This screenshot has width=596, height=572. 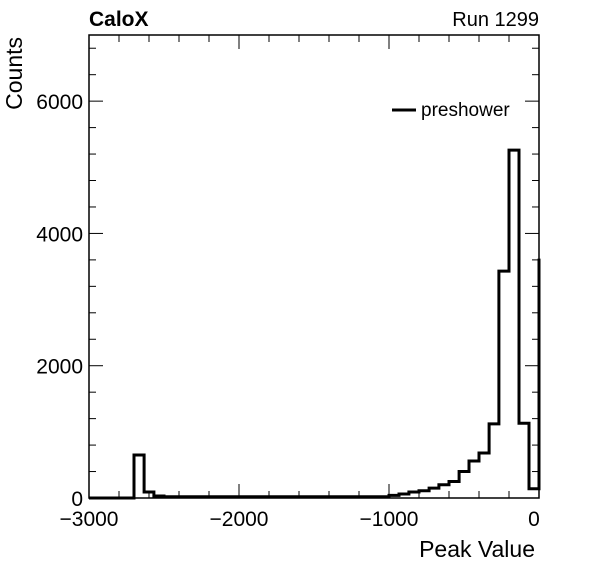 I want to click on y-tick-label: 2000, so click(x=59, y=367).